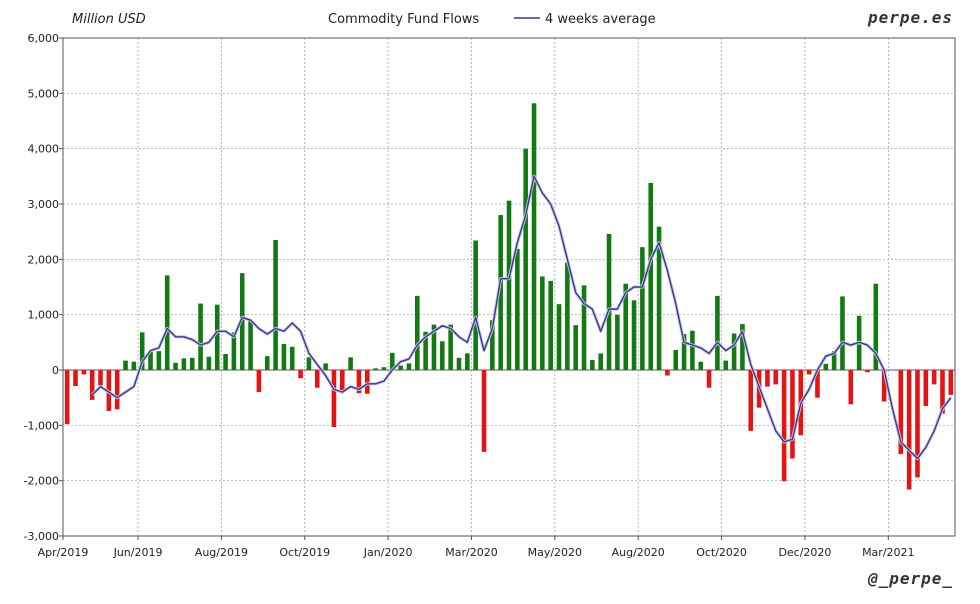 The image size is (980, 604). Describe the element at coordinates (721, 552) in the screenshot. I see `x-tick-label: Oct/2020` at that location.